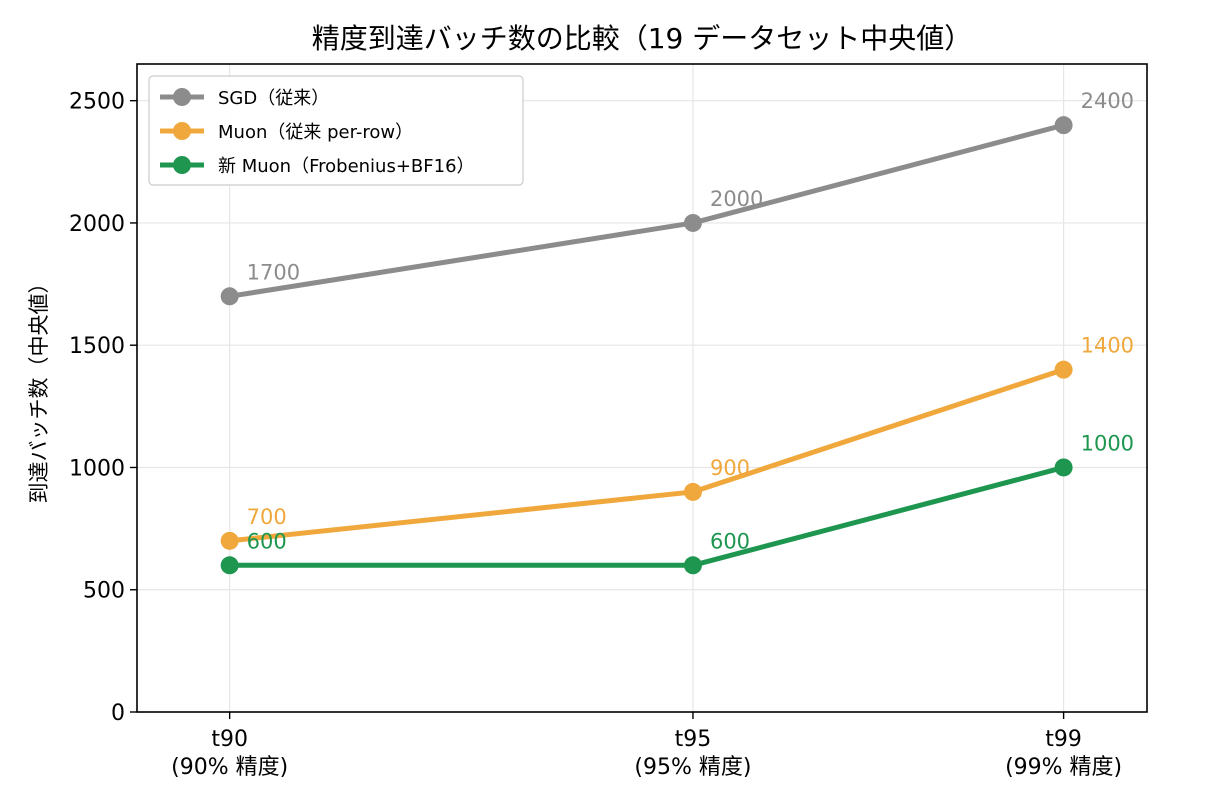  I want to click on y-tick-label: 1500, so click(97, 346).